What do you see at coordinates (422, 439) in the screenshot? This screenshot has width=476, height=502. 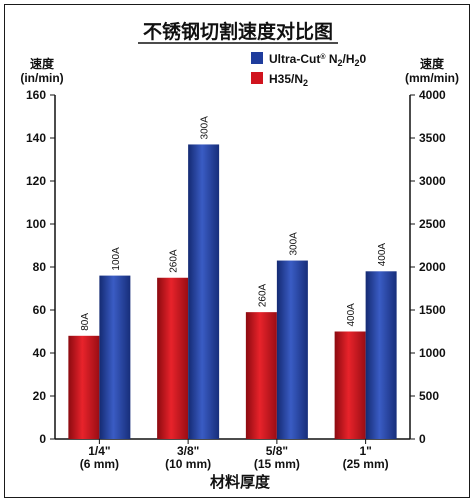 I see `y-right-tick-label: 0` at bounding box center [422, 439].